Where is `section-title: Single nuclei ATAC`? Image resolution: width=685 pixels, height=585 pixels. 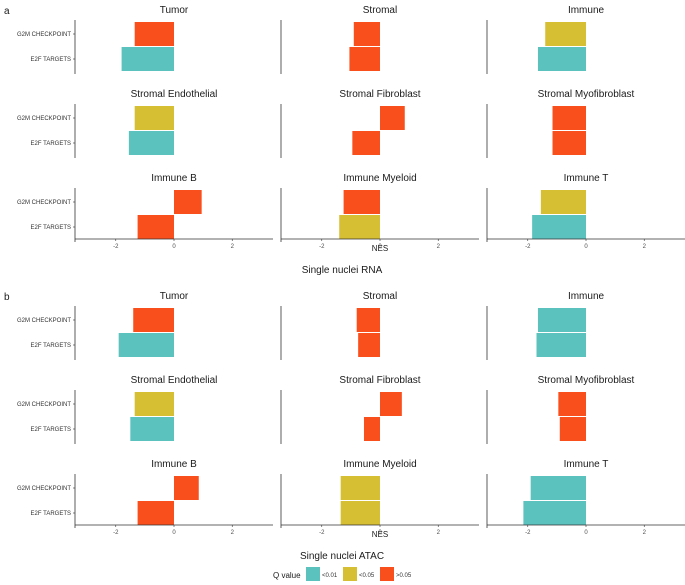 section-title: Single nuclei ATAC is located at coordinates (342, 556).